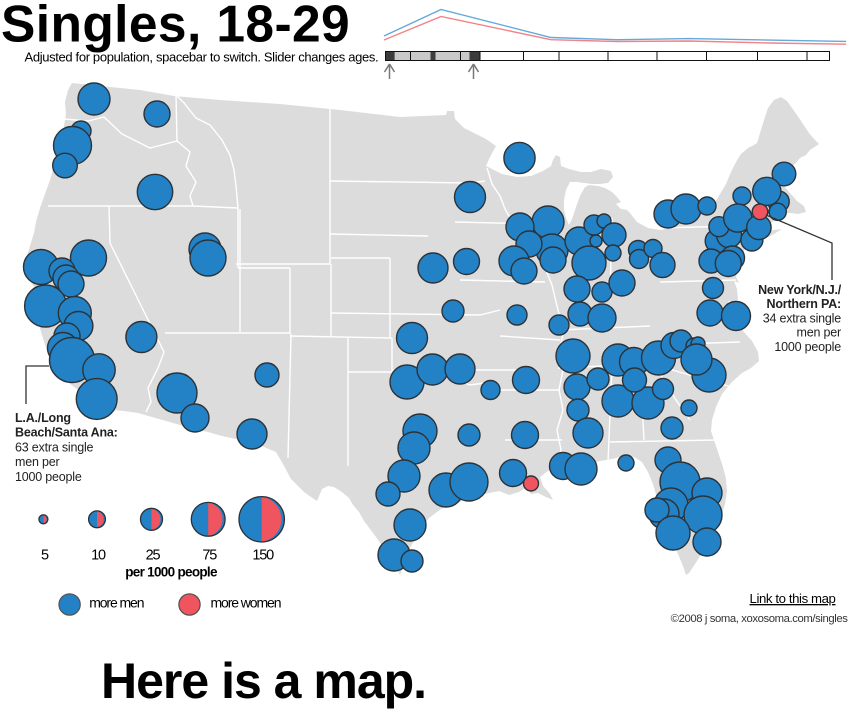 This screenshot has width=848, height=712. I want to click on svg-text: Link to this map, so click(793, 598).